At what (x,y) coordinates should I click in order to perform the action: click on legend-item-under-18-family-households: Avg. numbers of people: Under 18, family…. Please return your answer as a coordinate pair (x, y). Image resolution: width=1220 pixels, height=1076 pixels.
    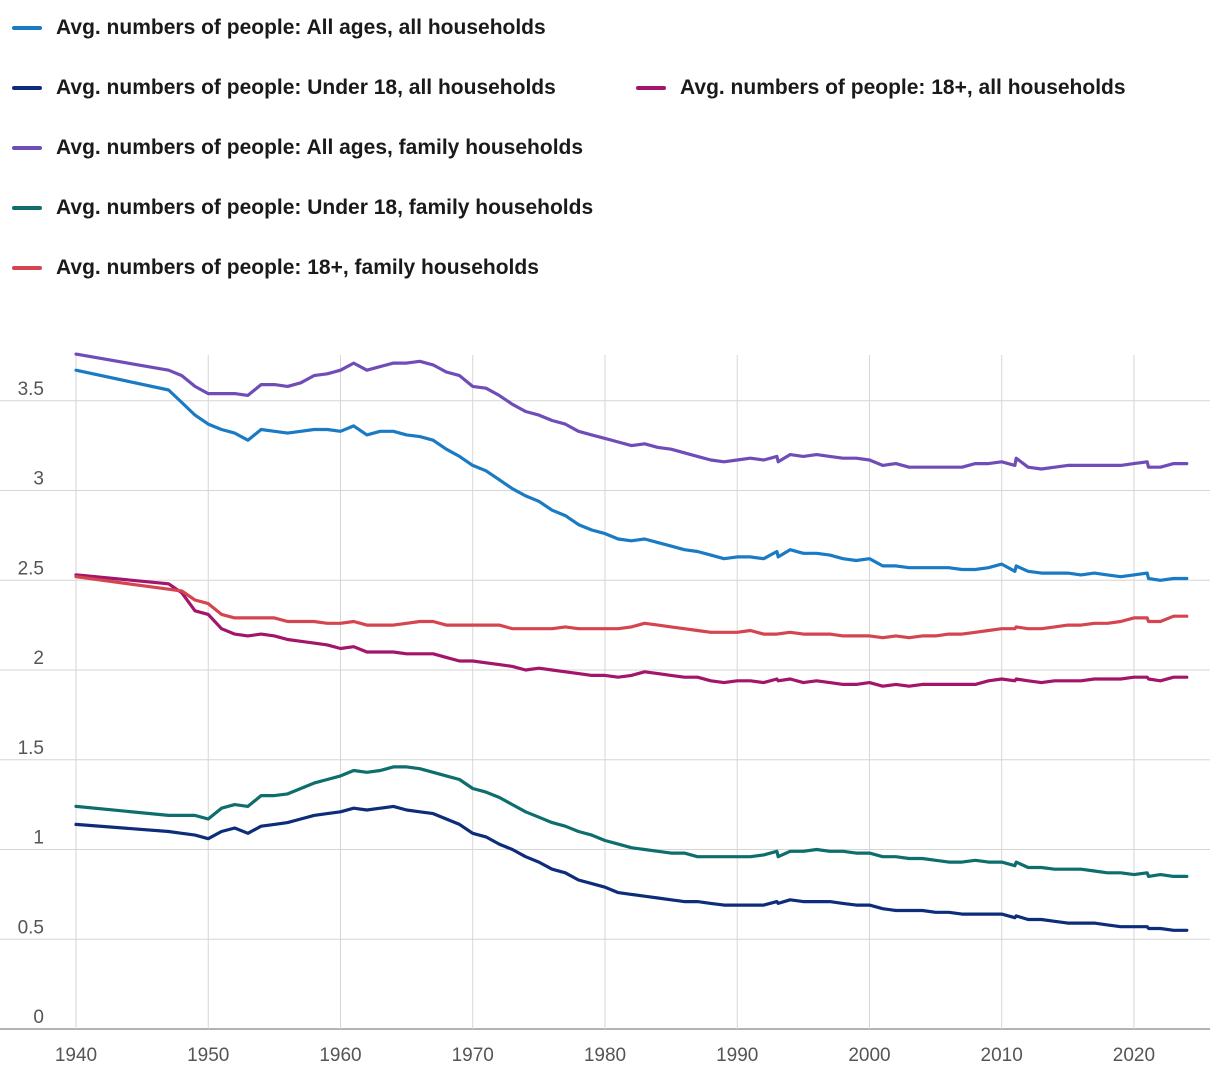
    Looking at the image, I should click on (302, 208).